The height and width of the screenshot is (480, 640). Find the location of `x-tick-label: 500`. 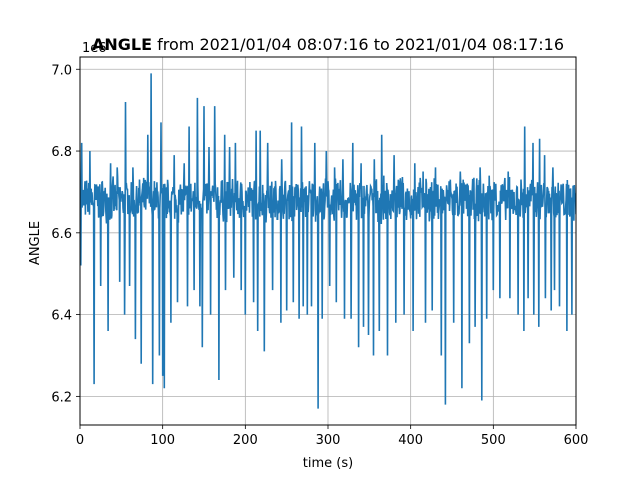

x-tick-label: 500 is located at coordinates (493, 440).